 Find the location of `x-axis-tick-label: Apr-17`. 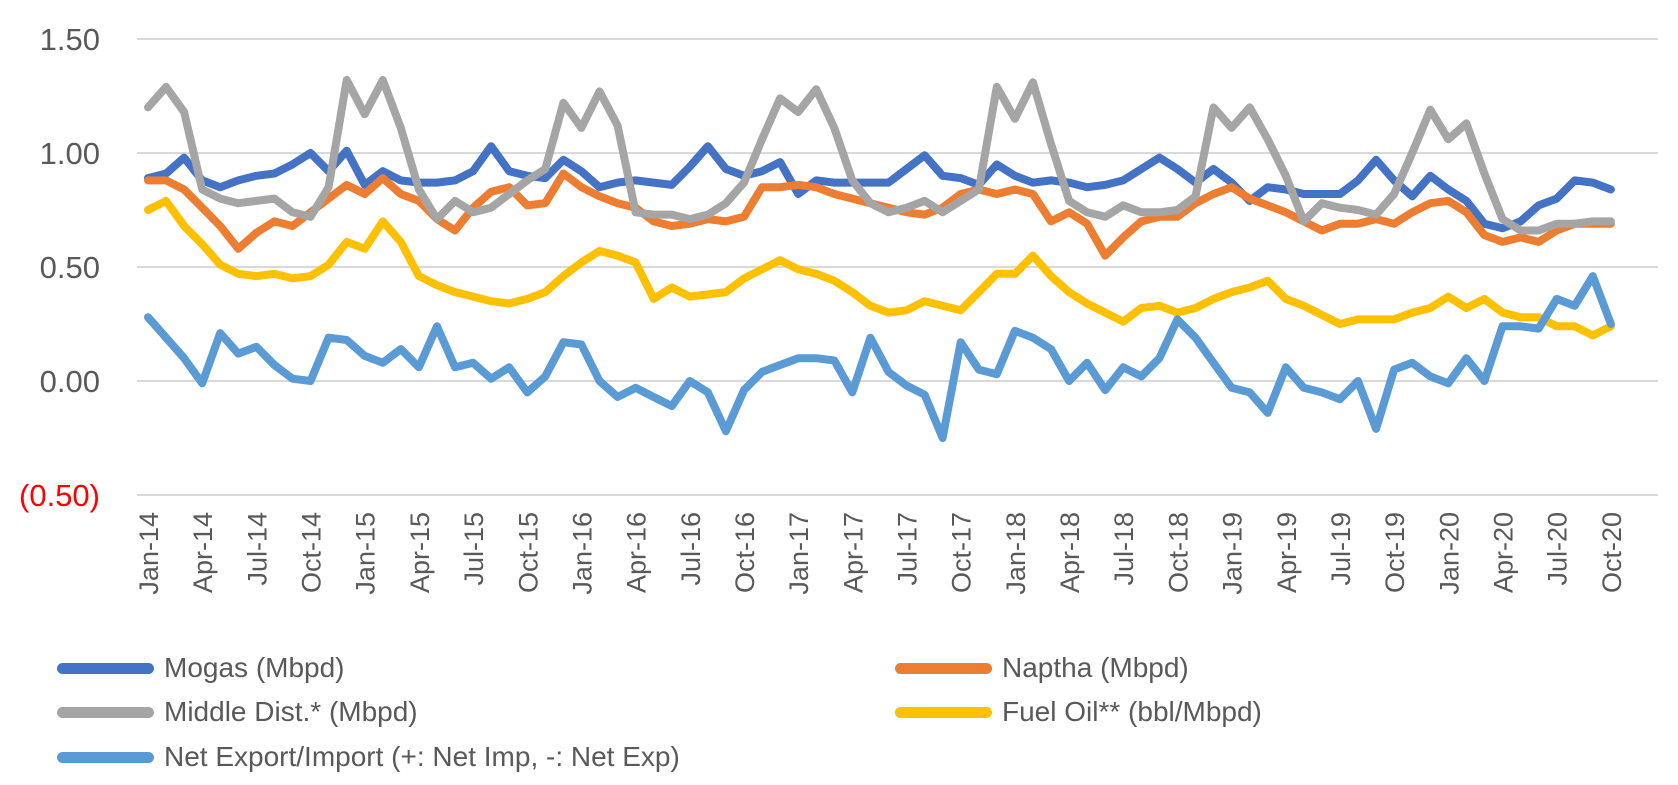

x-axis-tick-label: Apr-17 is located at coordinates (853, 552).